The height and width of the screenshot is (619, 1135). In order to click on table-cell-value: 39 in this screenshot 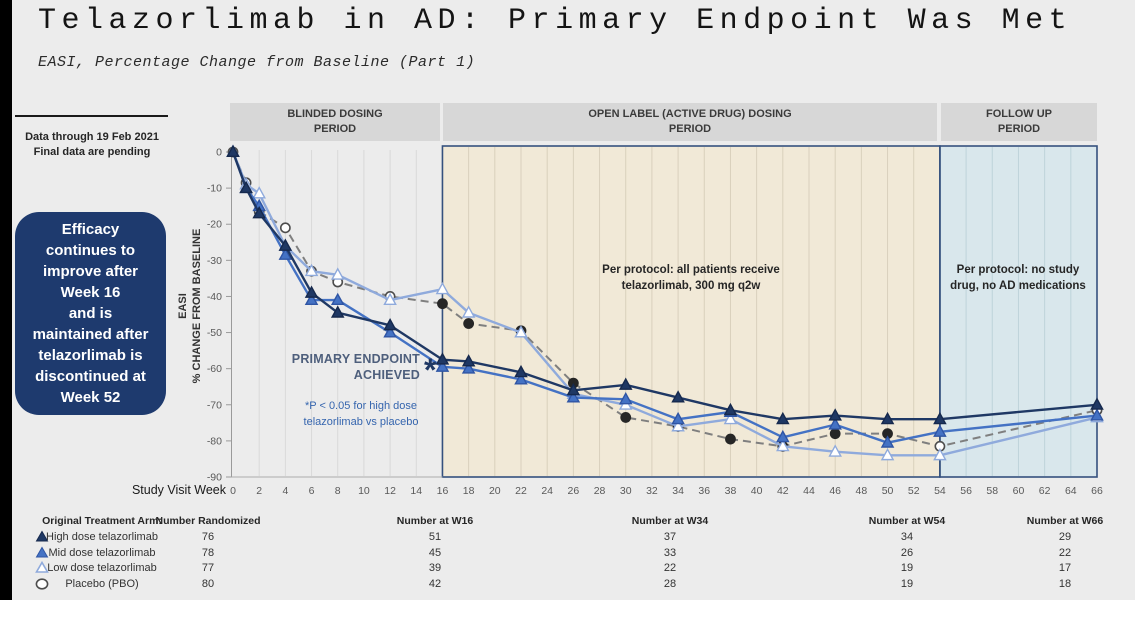, I will do `click(435, 568)`.